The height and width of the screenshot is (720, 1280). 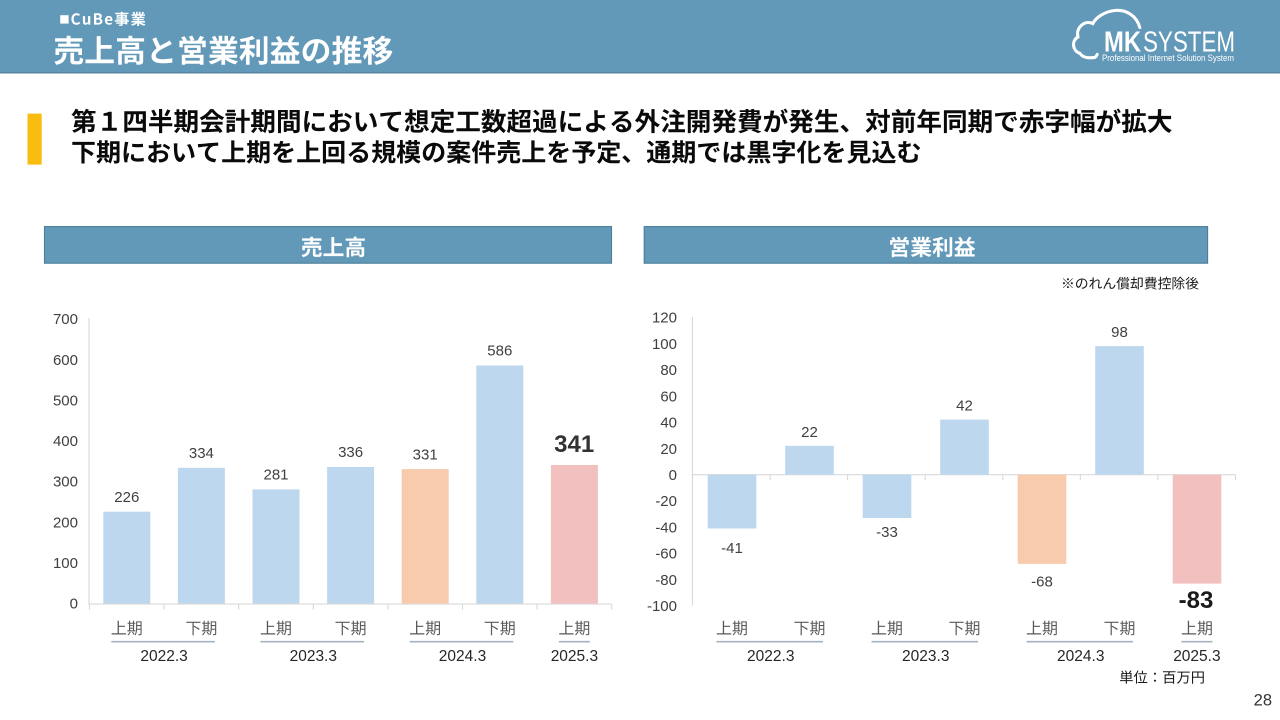 What do you see at coordinates (666, 528) in the screenshot?
I see `svg-text: -40` at bounding box center [666, 528].